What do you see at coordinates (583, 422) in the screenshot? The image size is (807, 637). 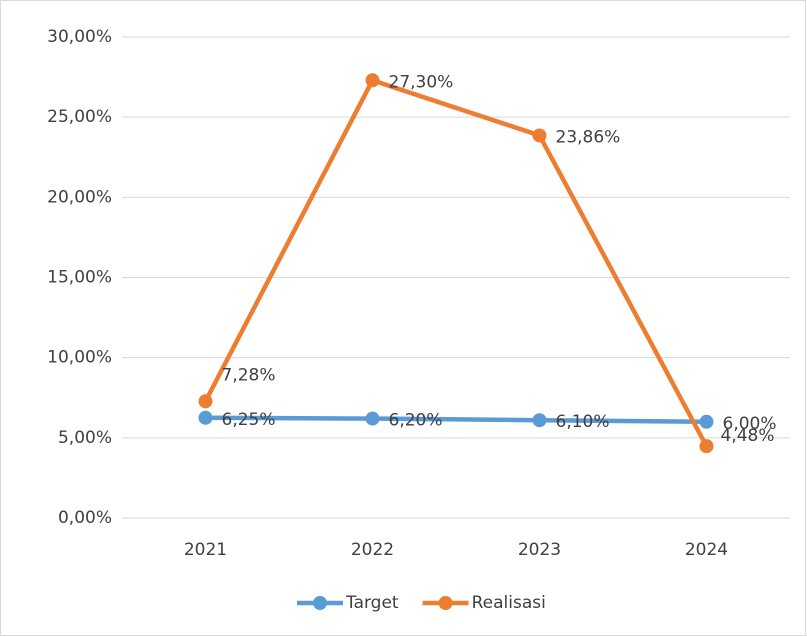 I see `data-label: 6,10%` at bounding box center [583, 422].